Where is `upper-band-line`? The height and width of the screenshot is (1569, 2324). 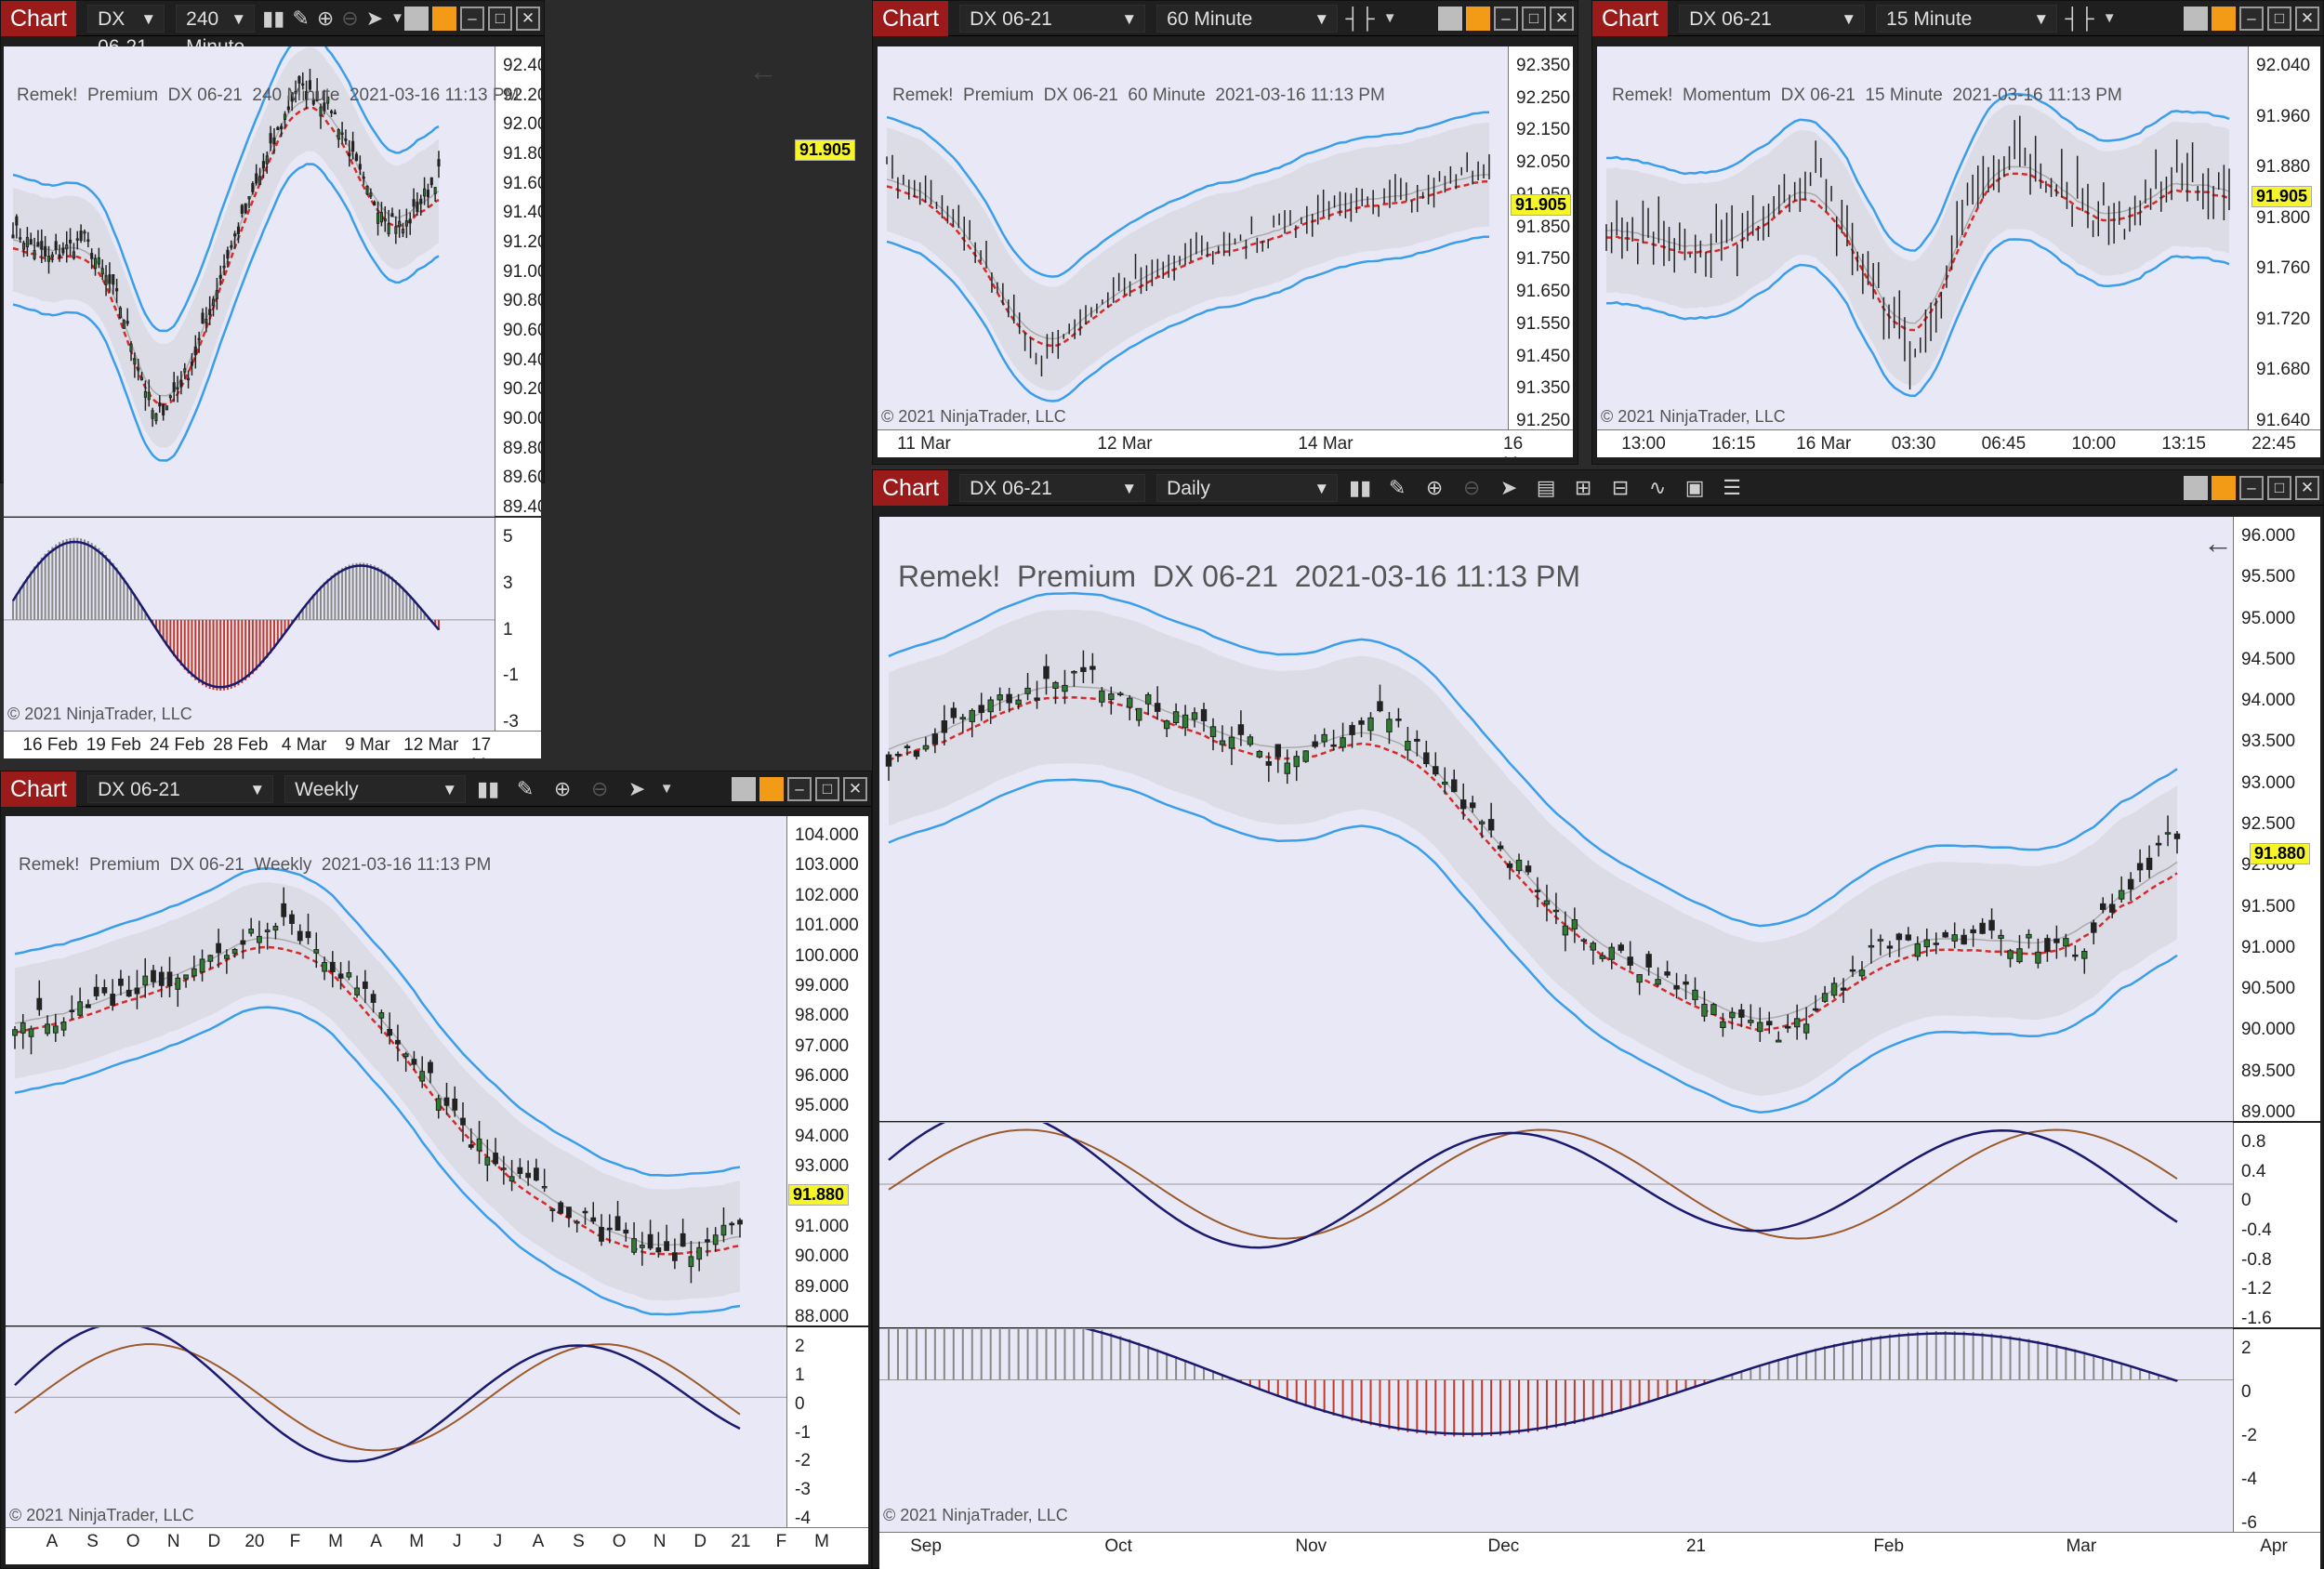 upper-band-line is located at coordinates (226, 189).